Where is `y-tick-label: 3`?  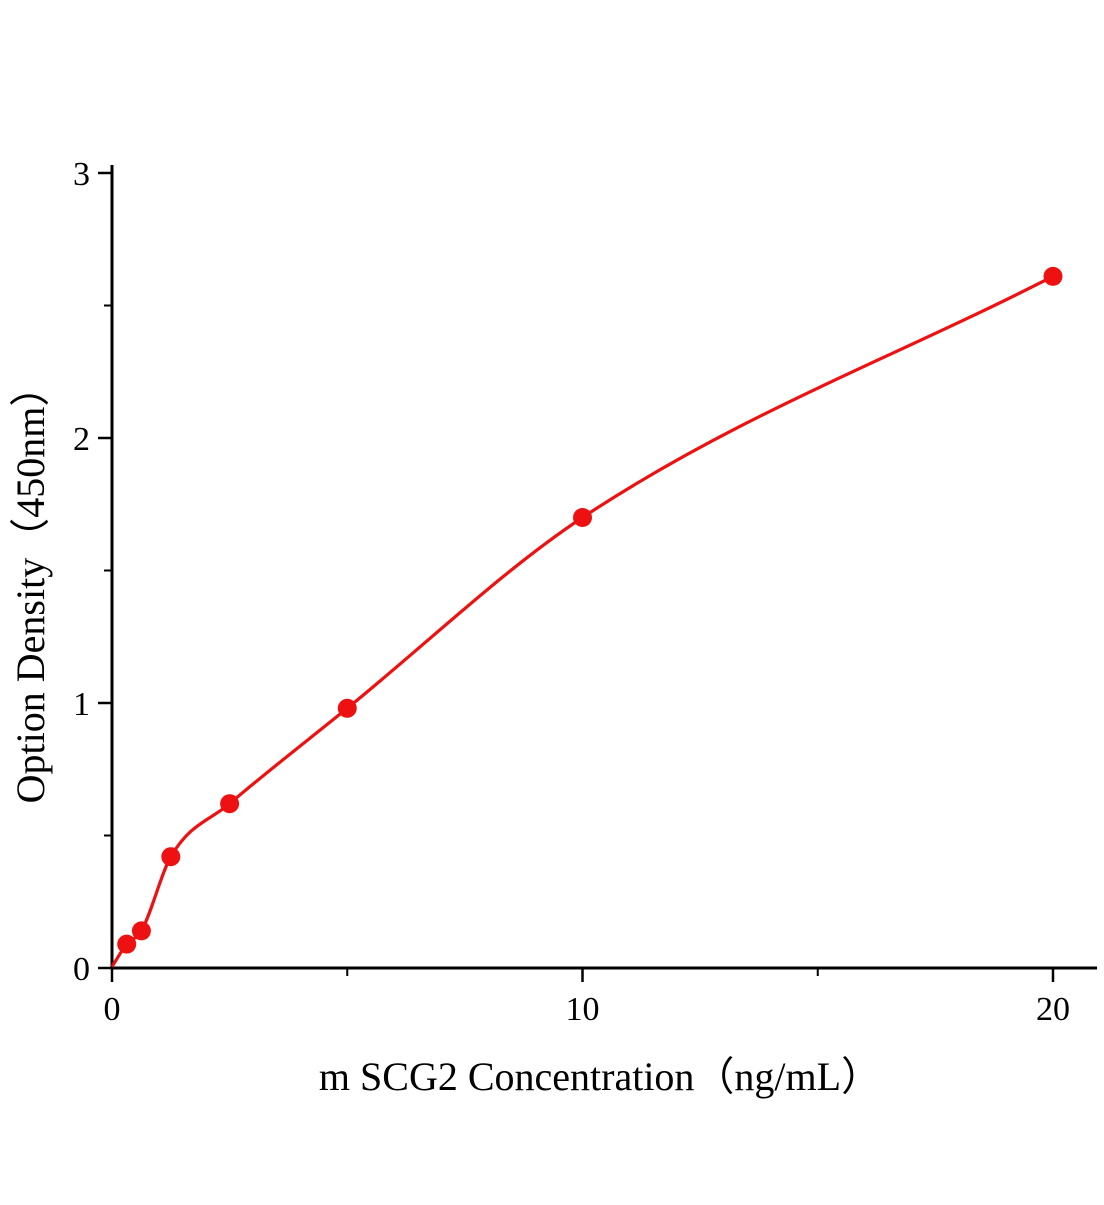
y-tick-label: 3 is located at coordinates (81, 174).